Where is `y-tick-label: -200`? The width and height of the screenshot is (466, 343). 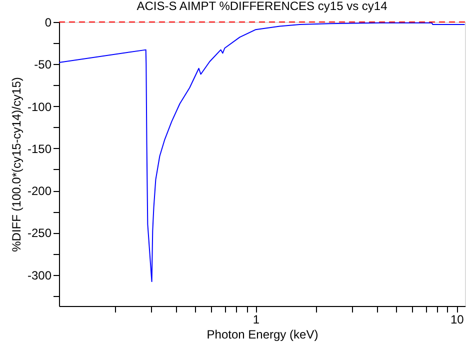 y-tick-label: -200 is located at coordinates (39, 191).